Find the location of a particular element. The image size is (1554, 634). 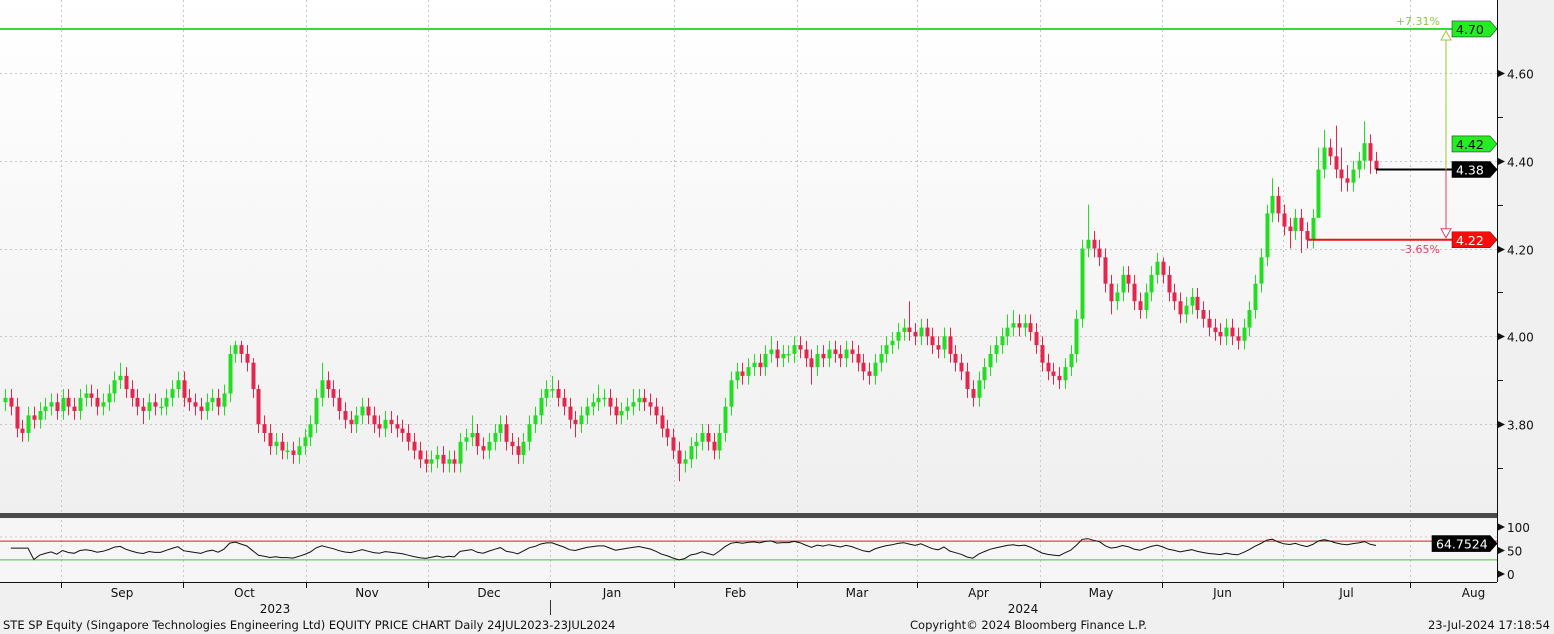

x-month-label: Dec is located at coordinates (488, 593).